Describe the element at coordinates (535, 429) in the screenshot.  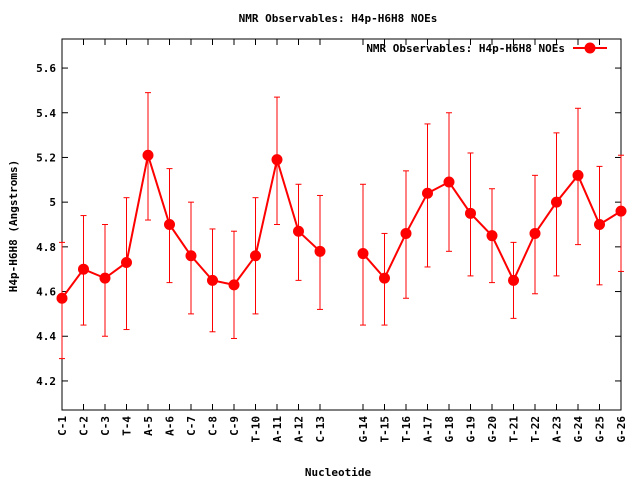
I see `x-tick-label: T-22` at that location.